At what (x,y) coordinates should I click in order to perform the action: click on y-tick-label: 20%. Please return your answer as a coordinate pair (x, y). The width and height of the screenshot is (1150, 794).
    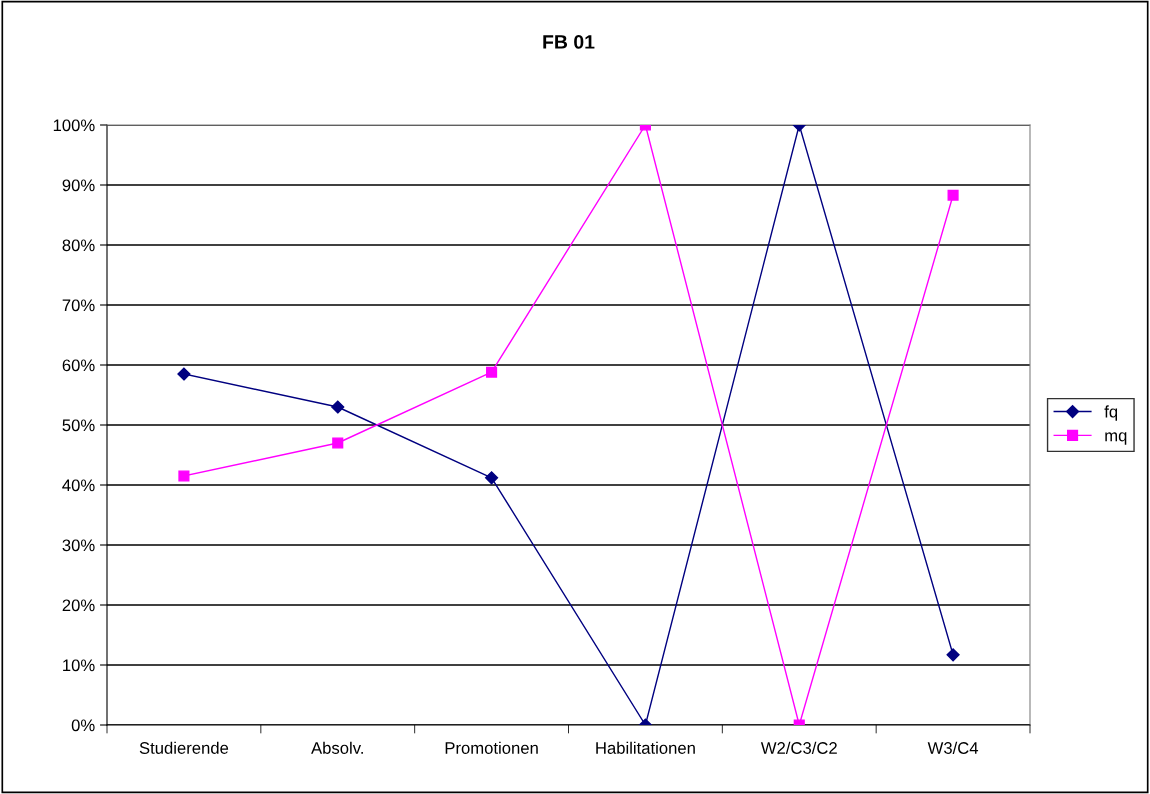
    Looking at the image, I should click on (78, 605).